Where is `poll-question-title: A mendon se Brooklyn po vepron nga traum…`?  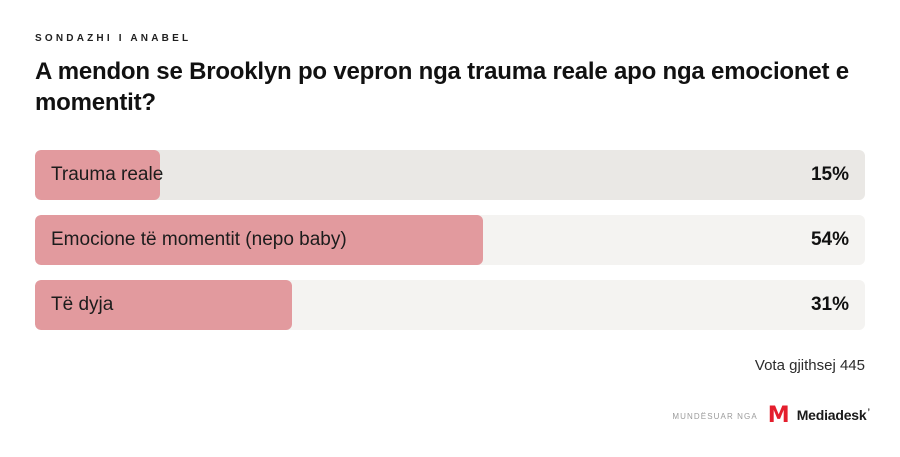 poll-question-title: A mendon se Brooklyn po vepron nga traum… is located at coordinates (442, 87).